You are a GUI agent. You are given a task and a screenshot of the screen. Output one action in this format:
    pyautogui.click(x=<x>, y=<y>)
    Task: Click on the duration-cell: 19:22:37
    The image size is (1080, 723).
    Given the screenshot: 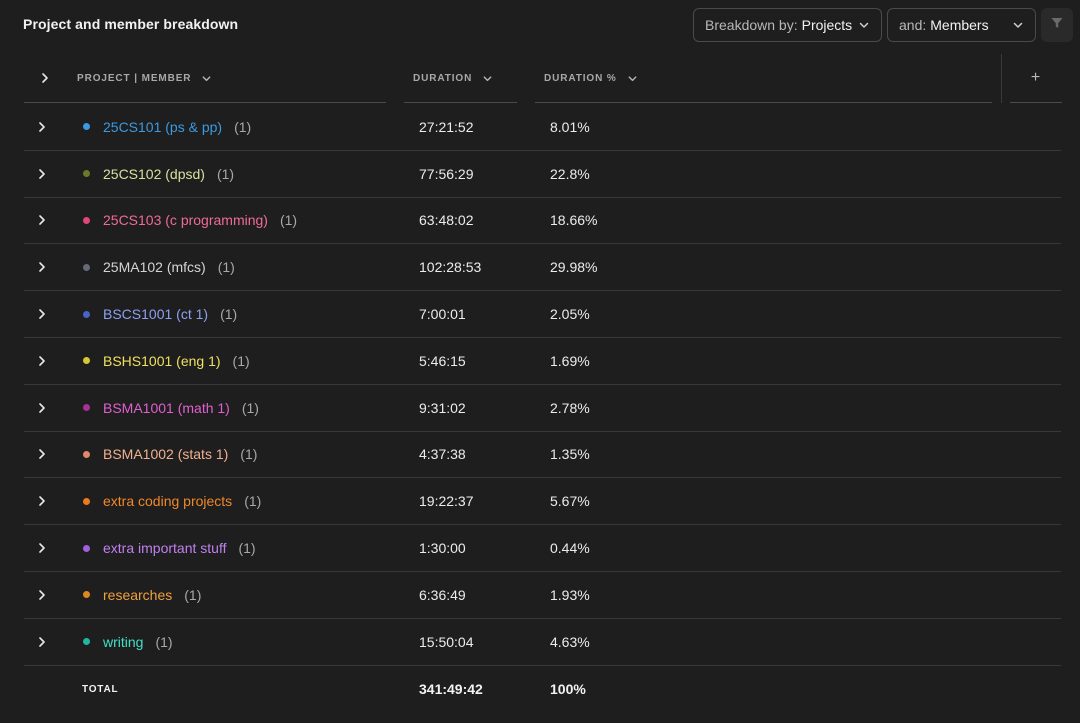 What is the action you would take?
    pyautogui.click(x=446, y=501)
    